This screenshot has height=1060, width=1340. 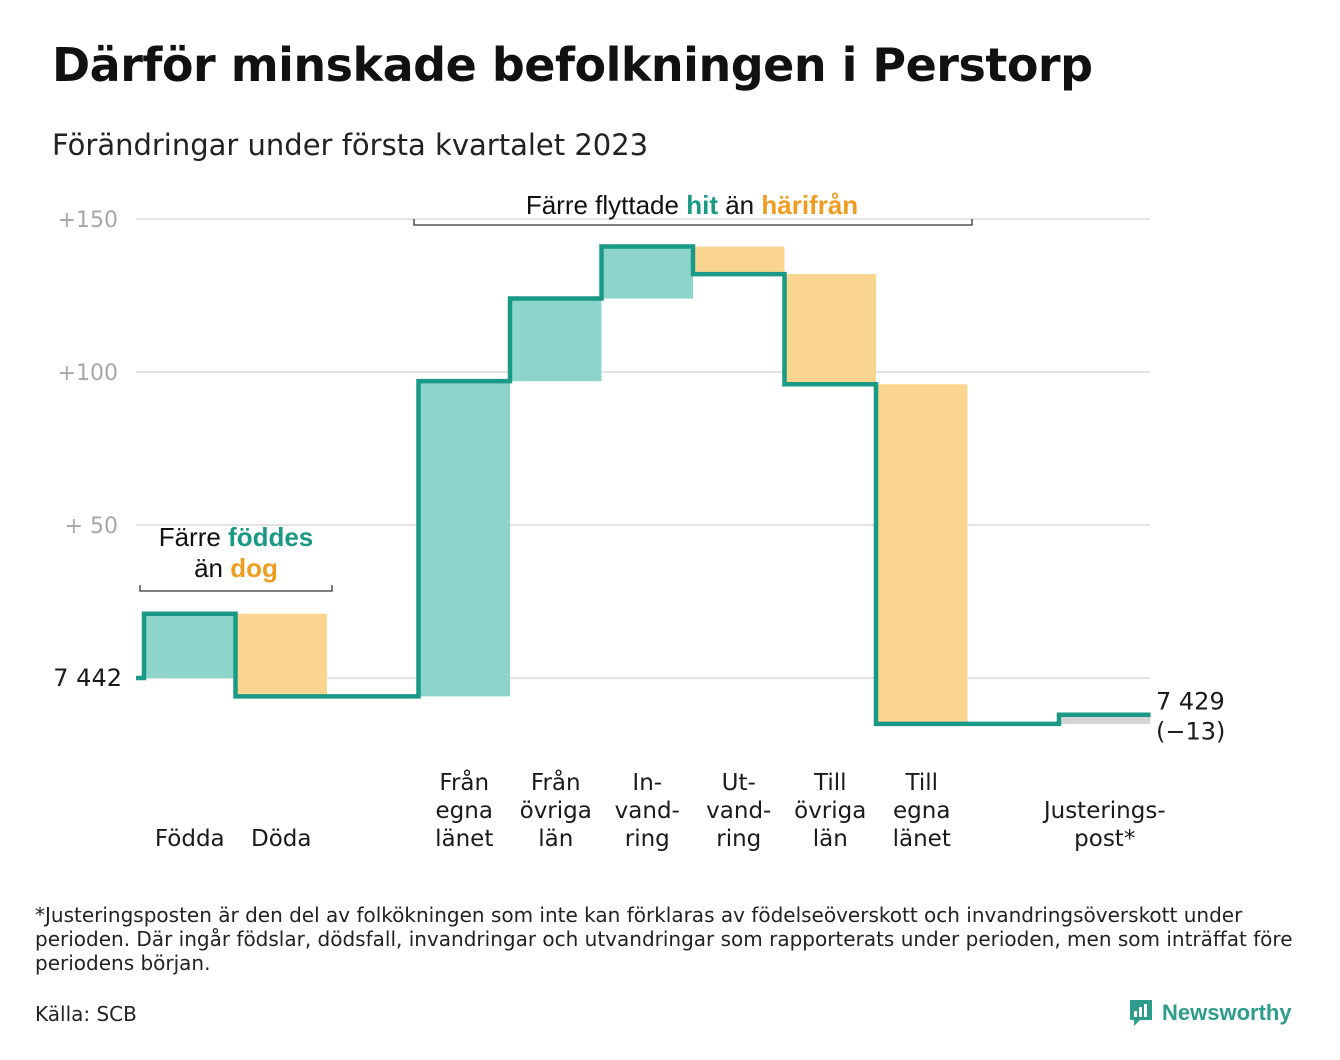 I want to click on y-tick-label: + 50, so click(x=91, y=526).